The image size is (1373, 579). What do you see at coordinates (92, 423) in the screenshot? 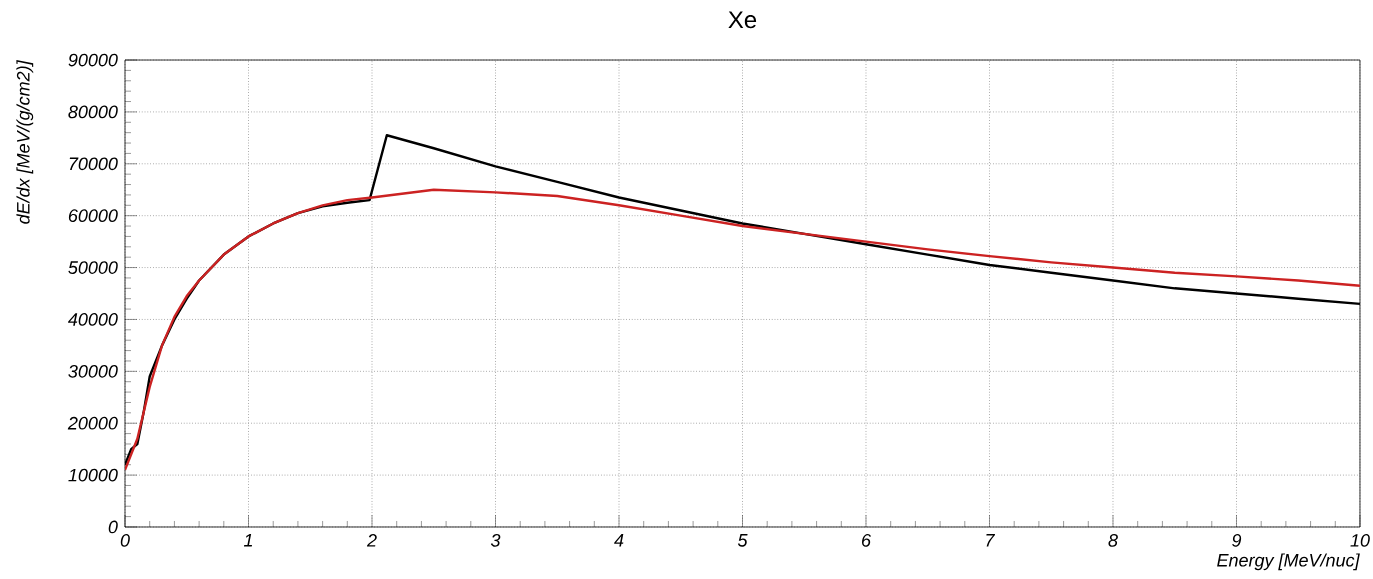
I see `y-tick-label: 20000` at bounding box center [92, 423].